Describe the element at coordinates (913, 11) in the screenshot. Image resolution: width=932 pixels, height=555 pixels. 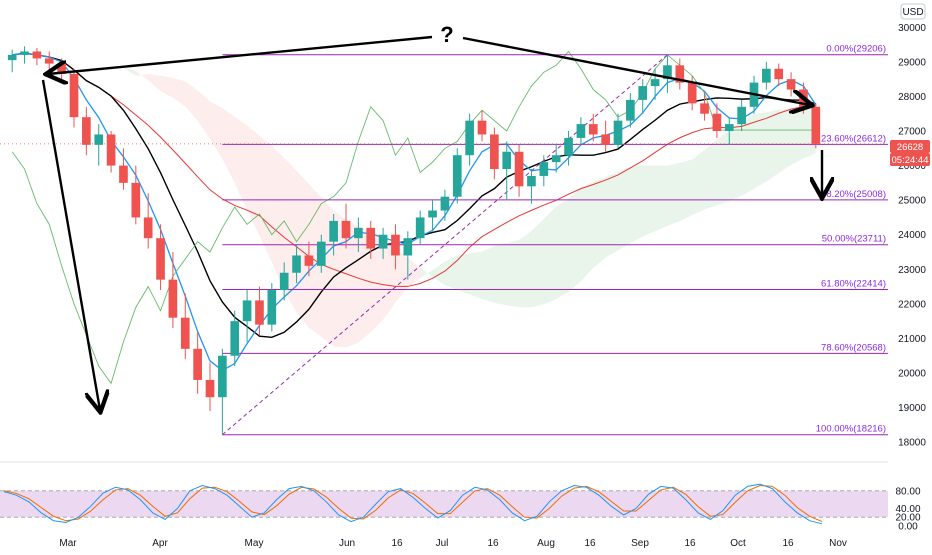
I see `currency-box` at that location.